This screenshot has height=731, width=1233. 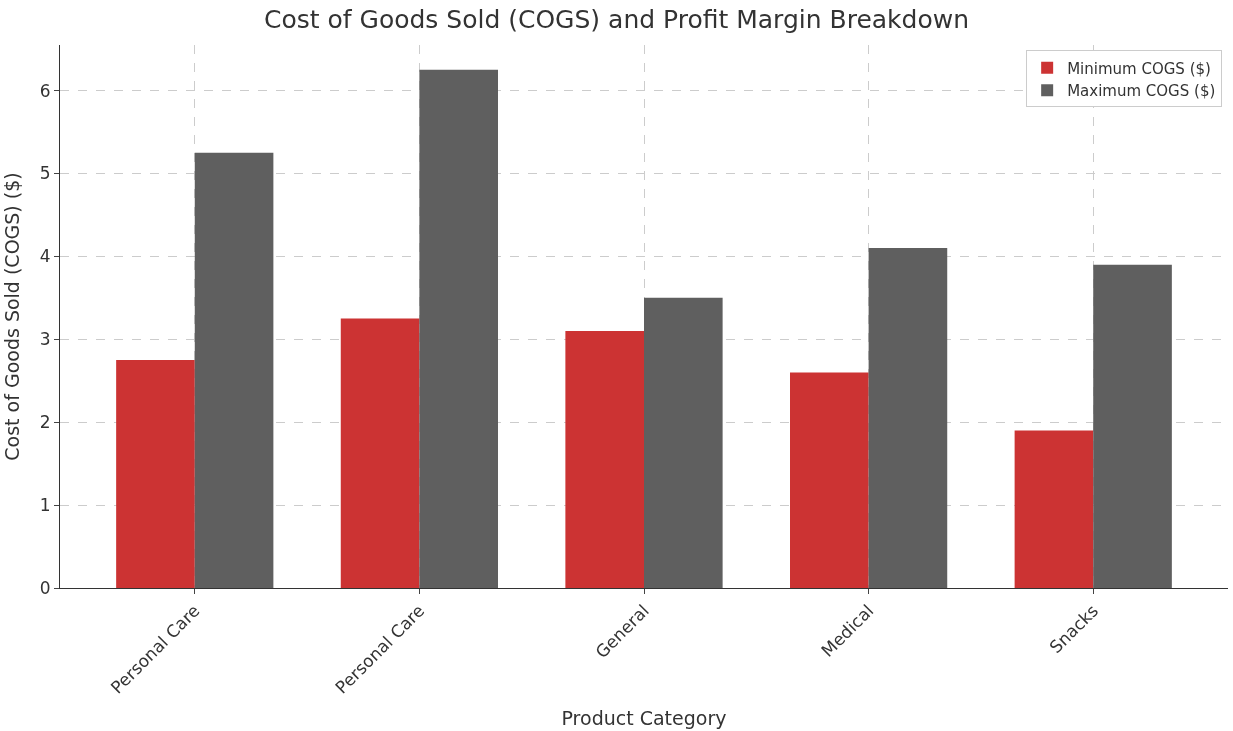 I want to click on legend-label: Maximum COGS ($), so click(x=1141, y=91).